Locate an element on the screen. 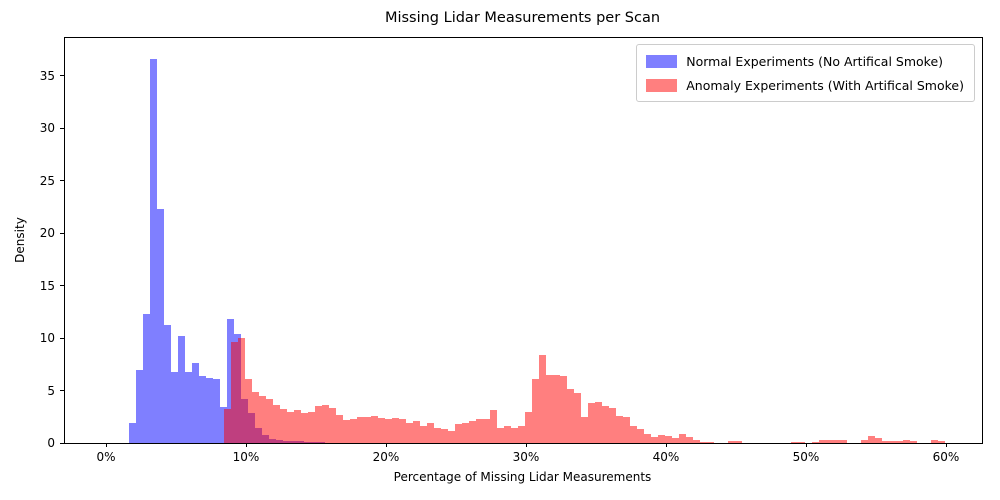  legend-item-normal: Normal Experiments (No Artifical Smoke) is located at coordinates (805, 61).